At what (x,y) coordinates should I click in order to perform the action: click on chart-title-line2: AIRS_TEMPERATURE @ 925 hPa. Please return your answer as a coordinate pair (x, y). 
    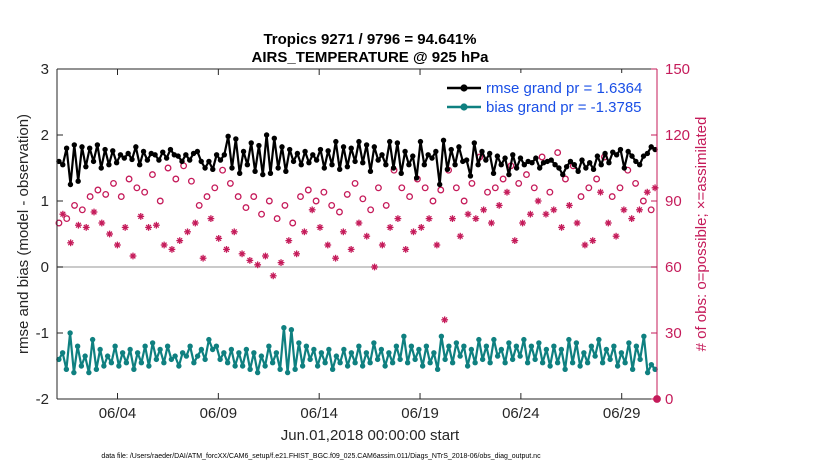
    Looking at the image, I should click on (371, 57).